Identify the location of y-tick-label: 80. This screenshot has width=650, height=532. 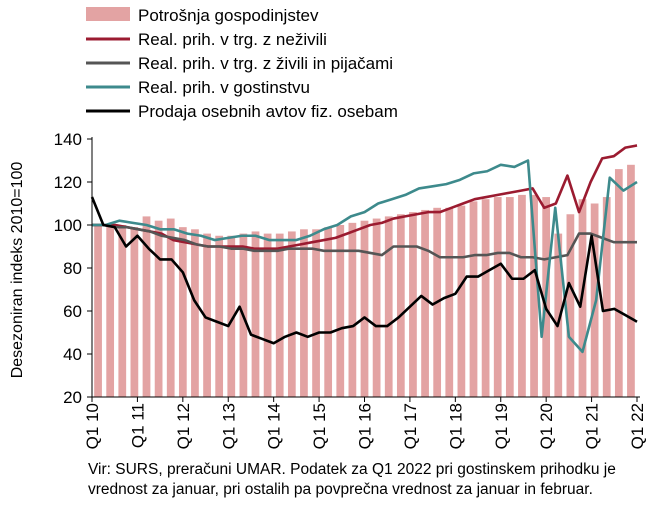
(72, 268).